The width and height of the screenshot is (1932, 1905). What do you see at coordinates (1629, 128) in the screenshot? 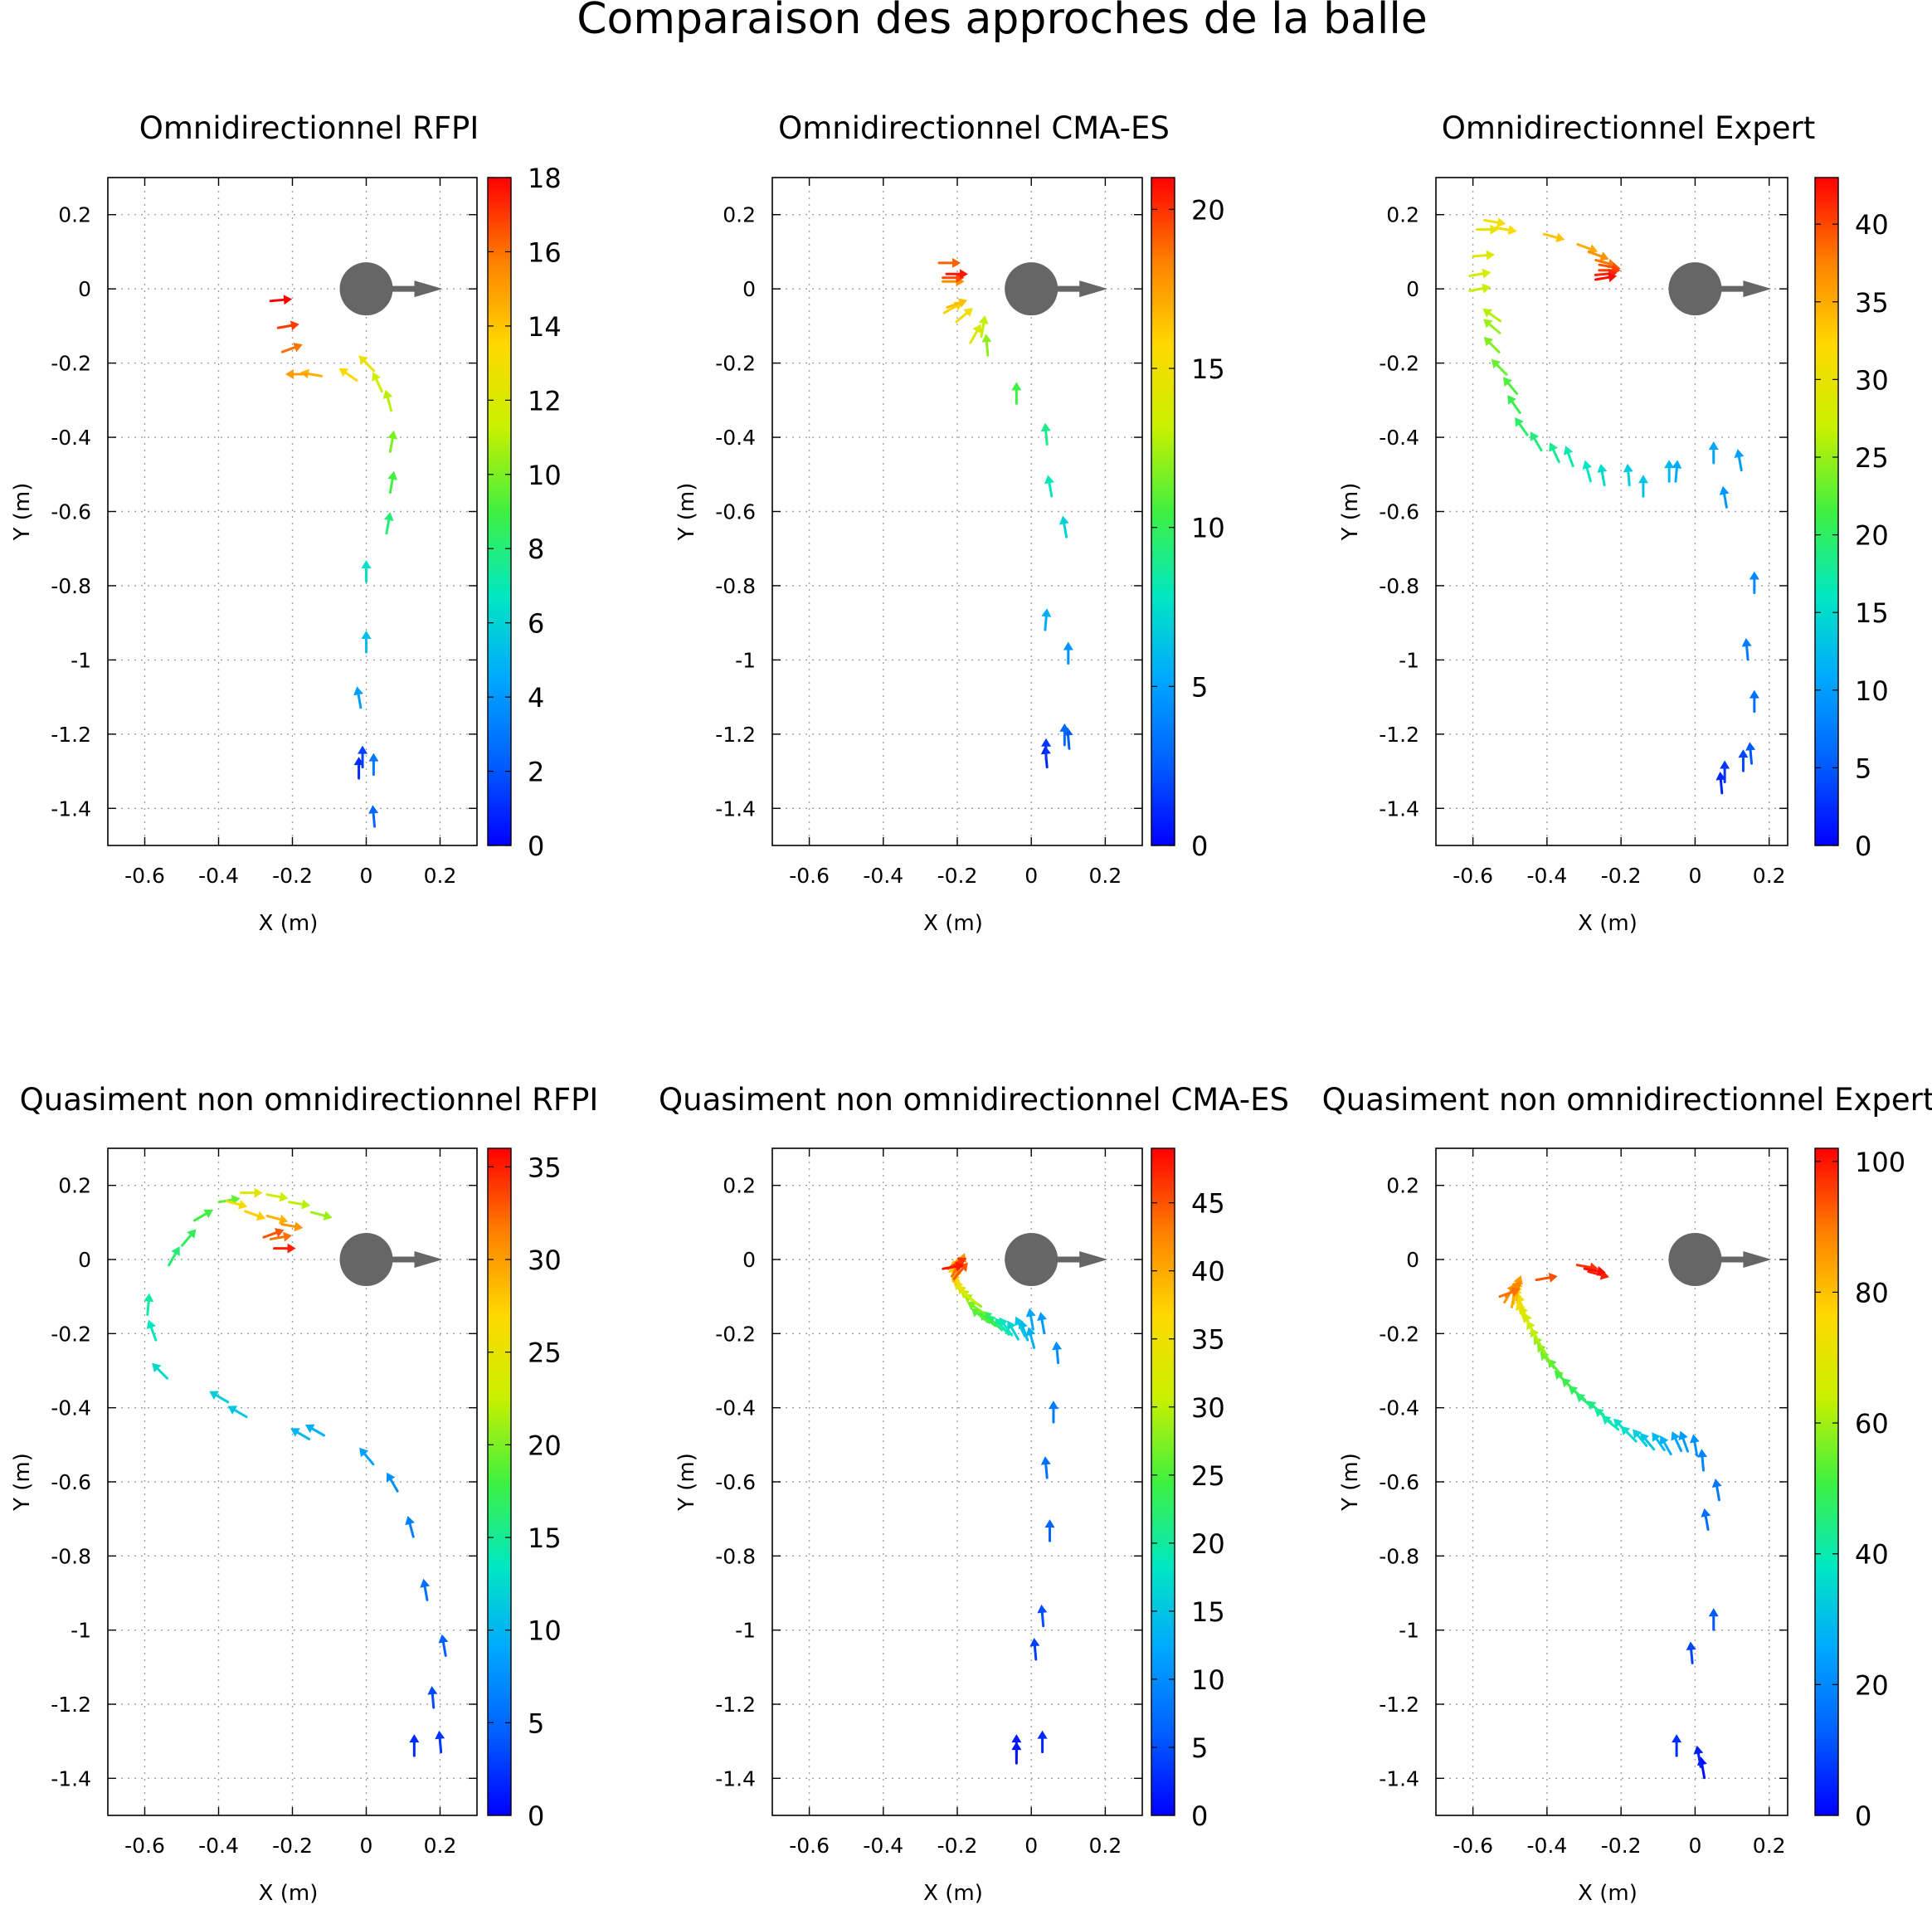
I see `panel-title: Omnidirectionnel Expert` at bounding box center [1629, 128].